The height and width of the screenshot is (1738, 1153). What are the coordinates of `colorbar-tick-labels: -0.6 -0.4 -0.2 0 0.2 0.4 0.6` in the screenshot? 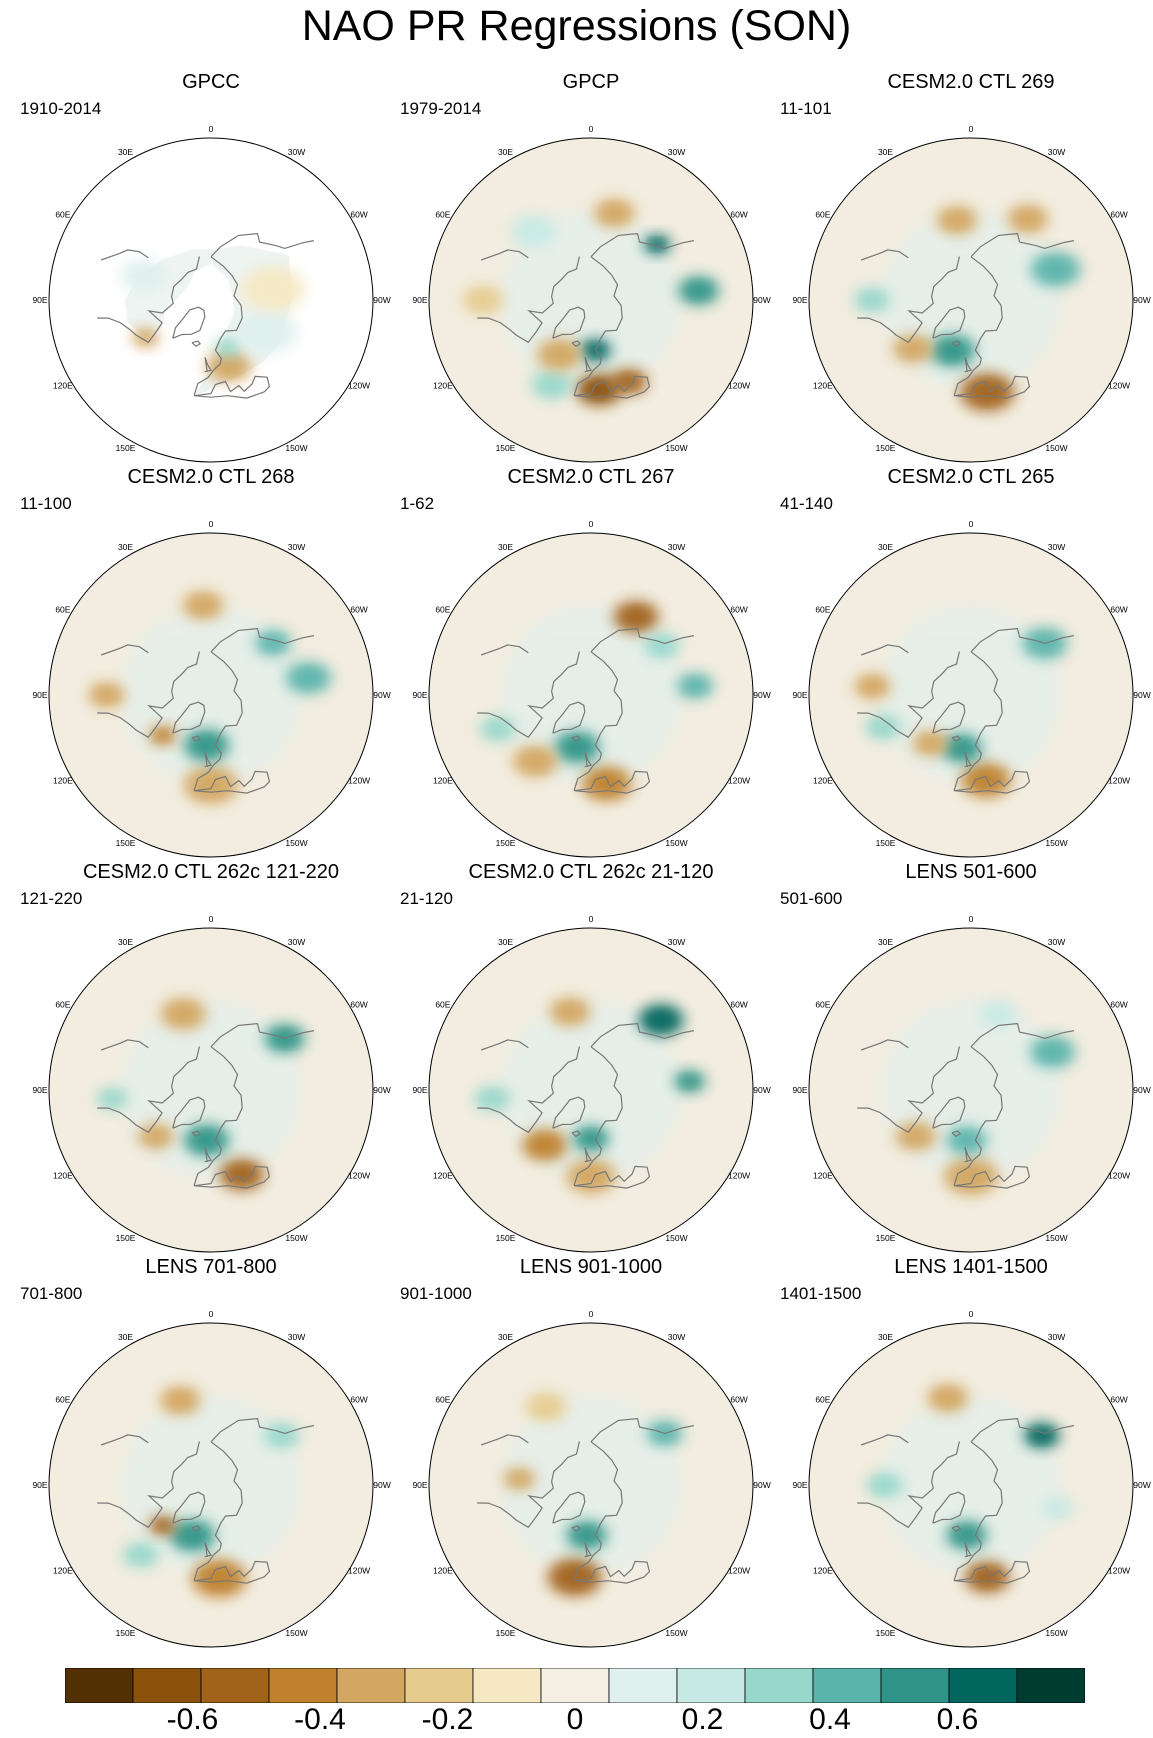 It's located at (576, 1720).